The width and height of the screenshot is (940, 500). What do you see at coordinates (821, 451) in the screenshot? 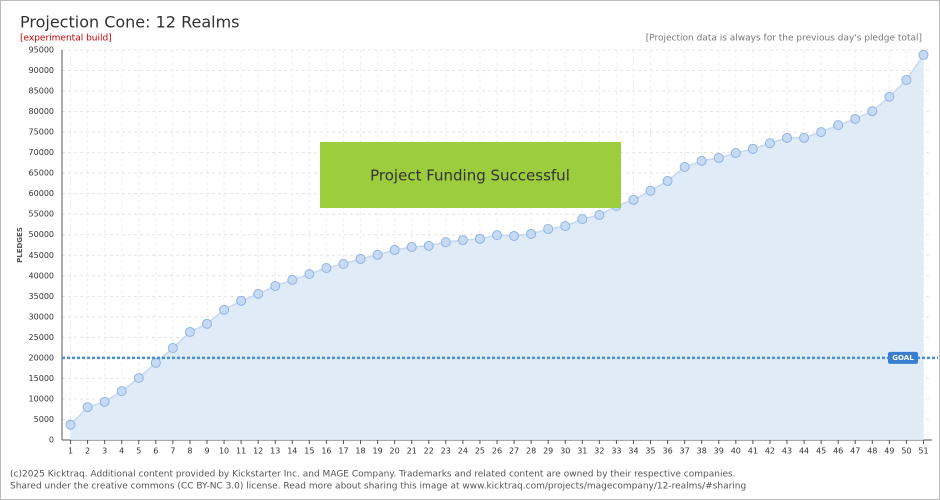
I see `x-tick-label: 45` at bounding box center [821, 451].